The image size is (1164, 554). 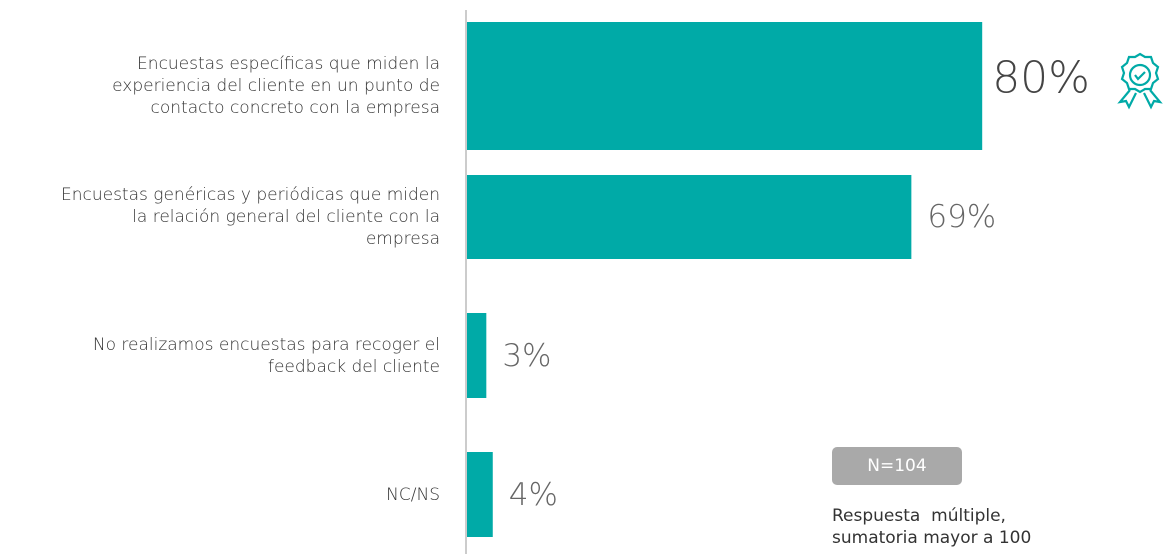 I want to click on medal-icon, so click(x=1140, y=81).